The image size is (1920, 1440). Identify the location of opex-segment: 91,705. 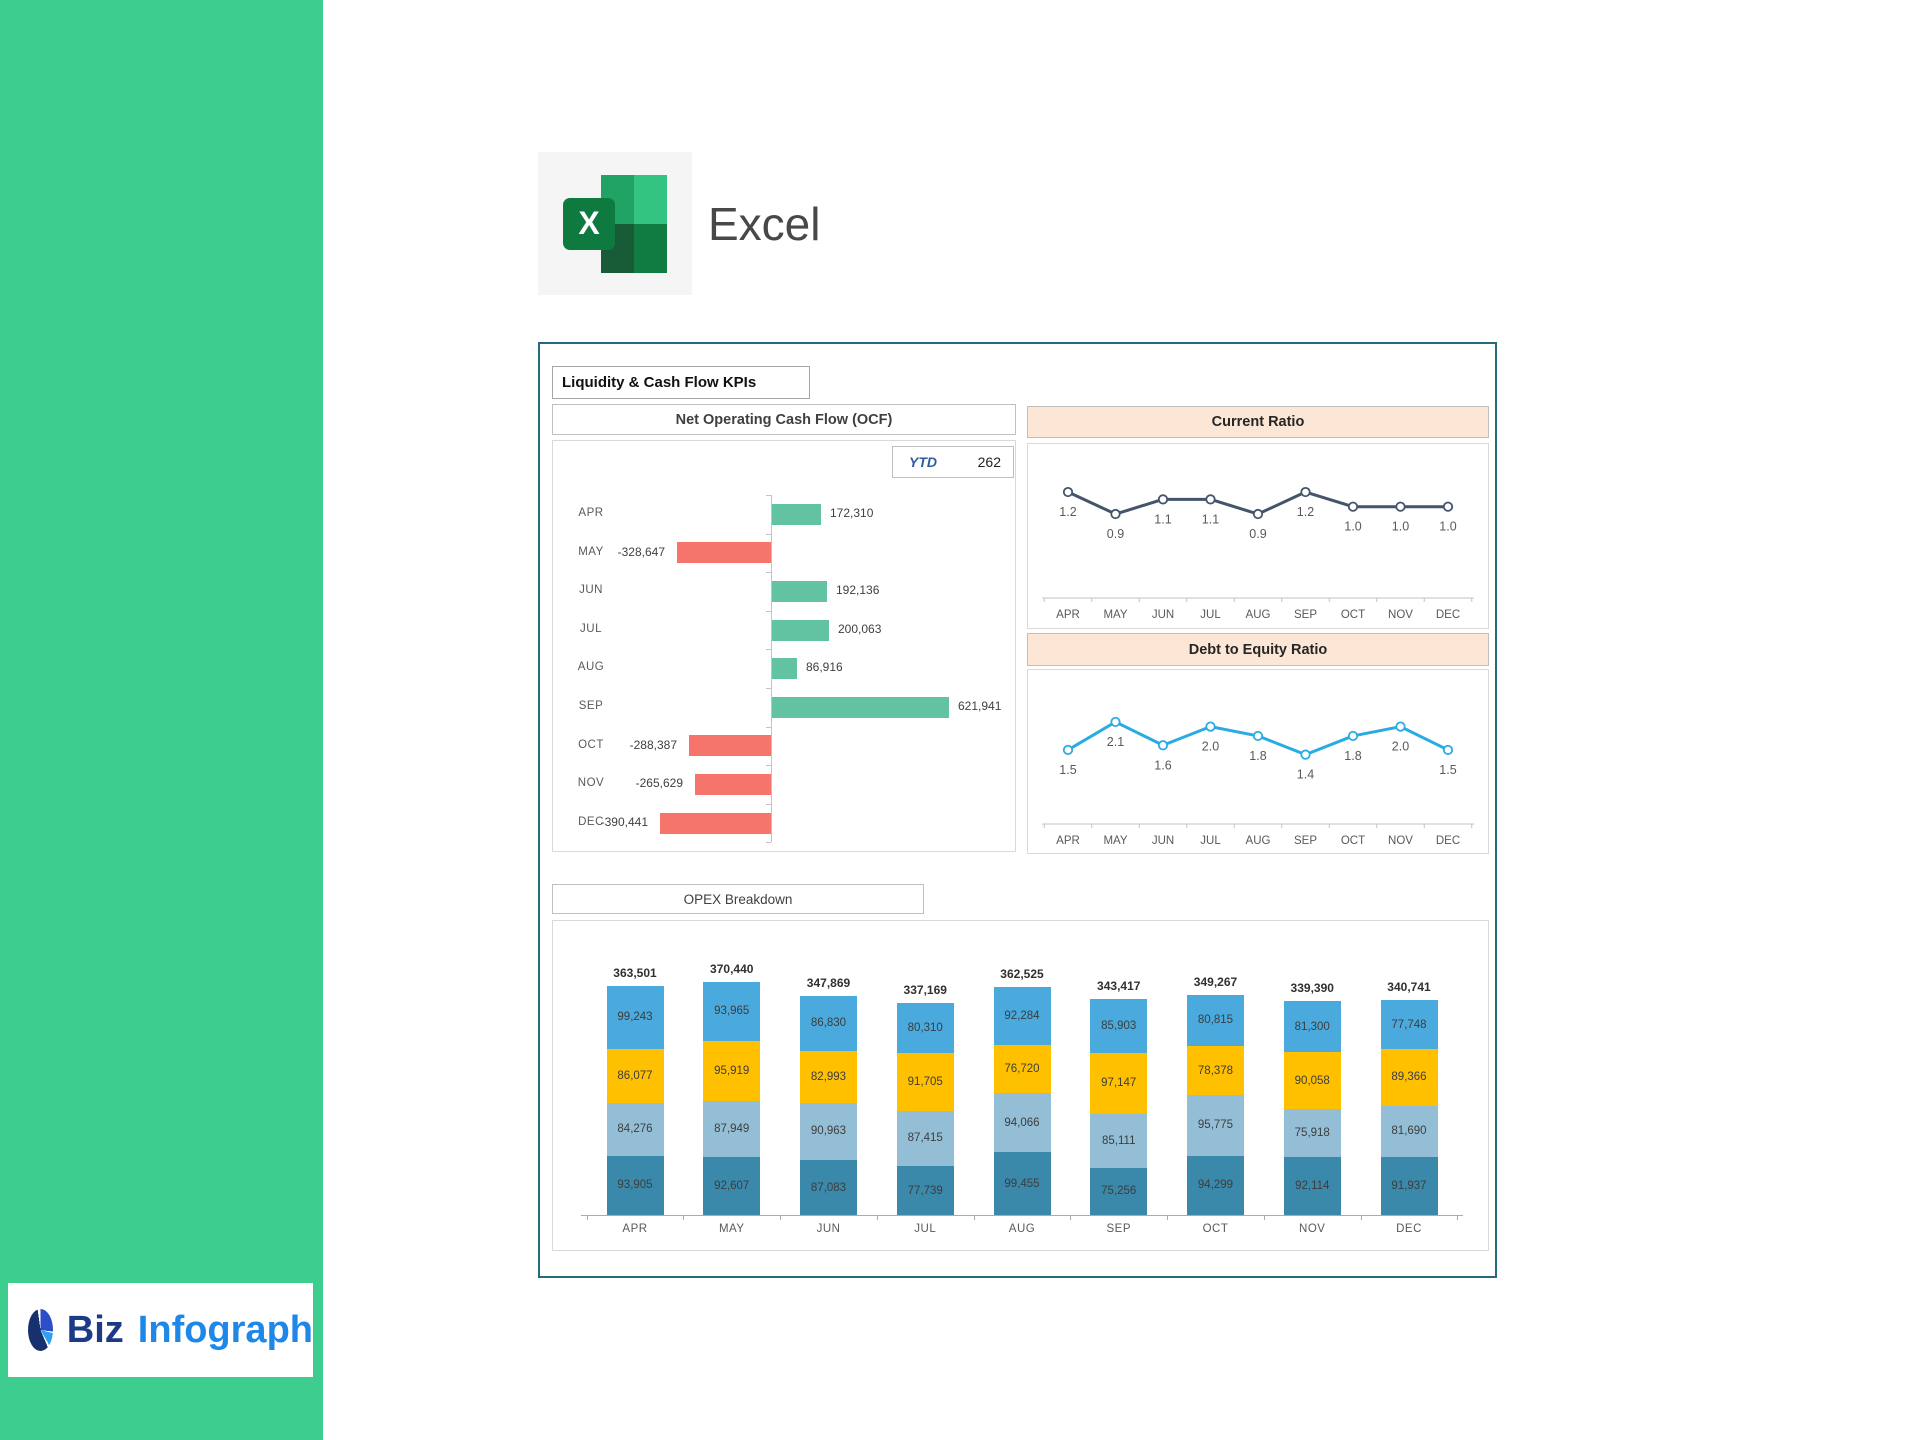
(925, 1082).